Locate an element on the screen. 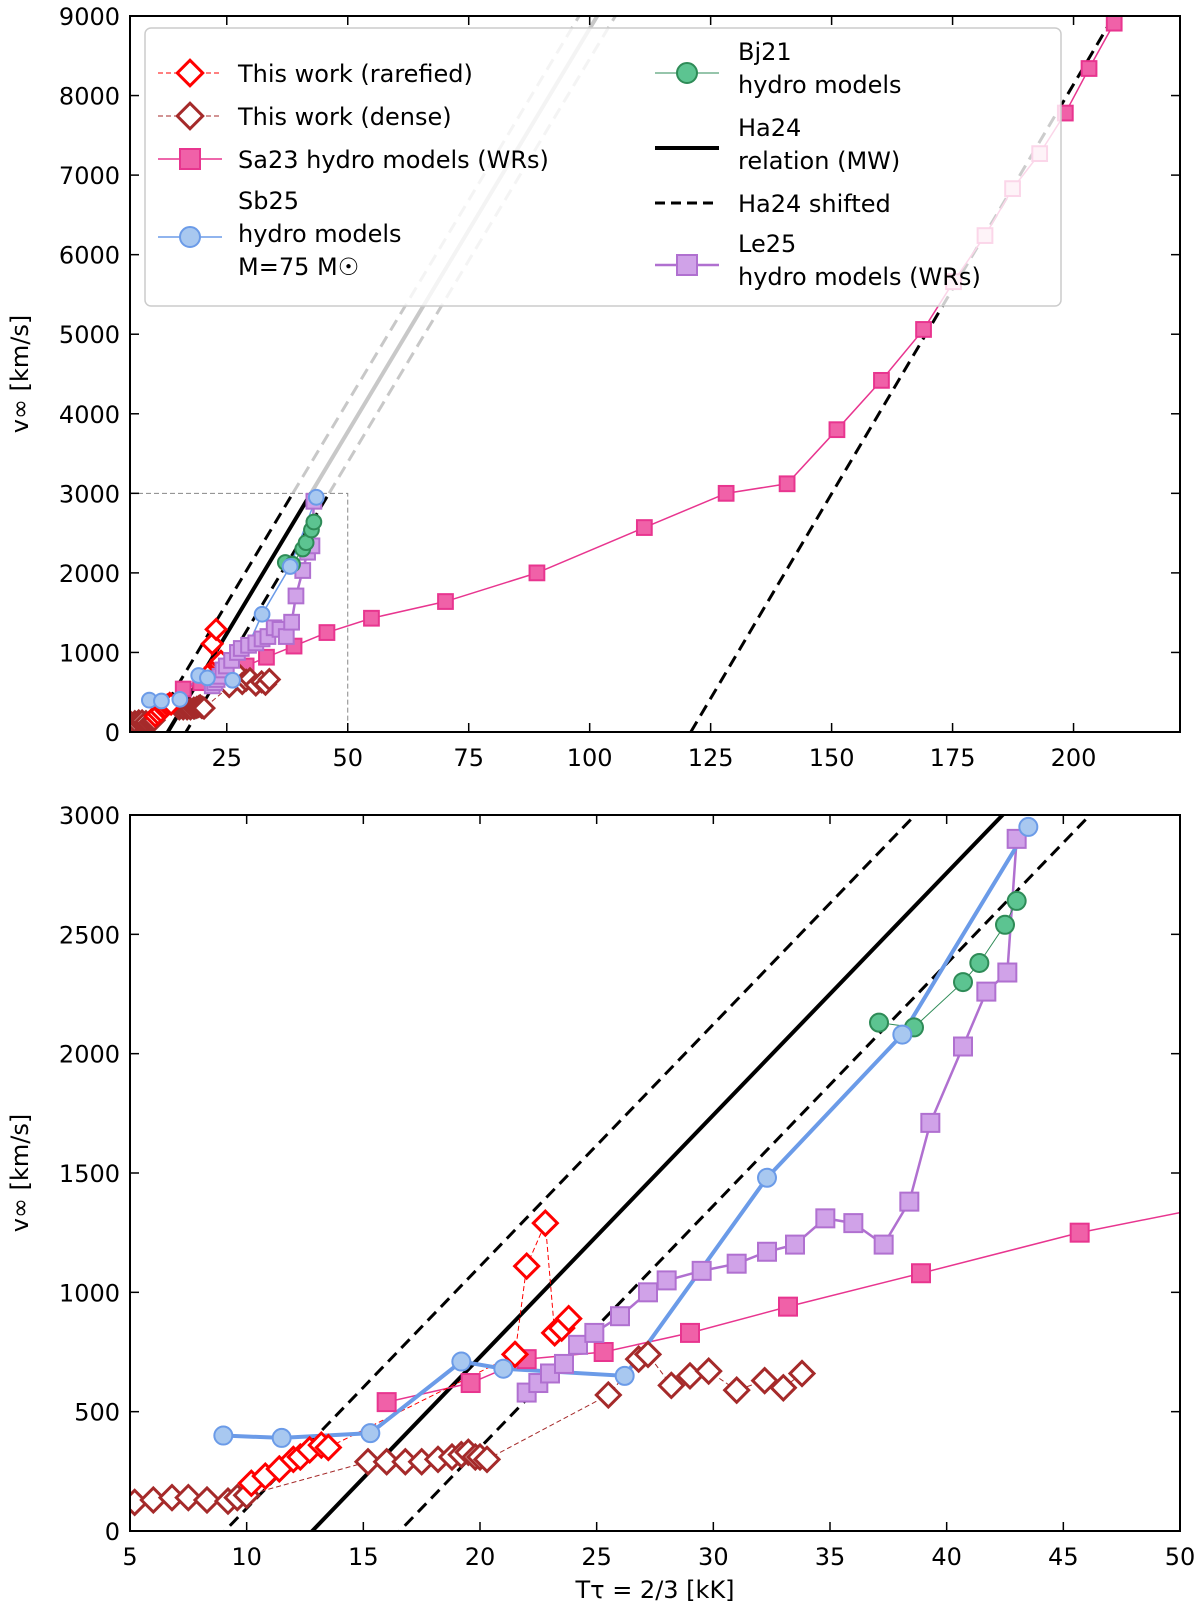  legend-entry-rarefied: This work (rarefied) is located at coordinates (315, 73).